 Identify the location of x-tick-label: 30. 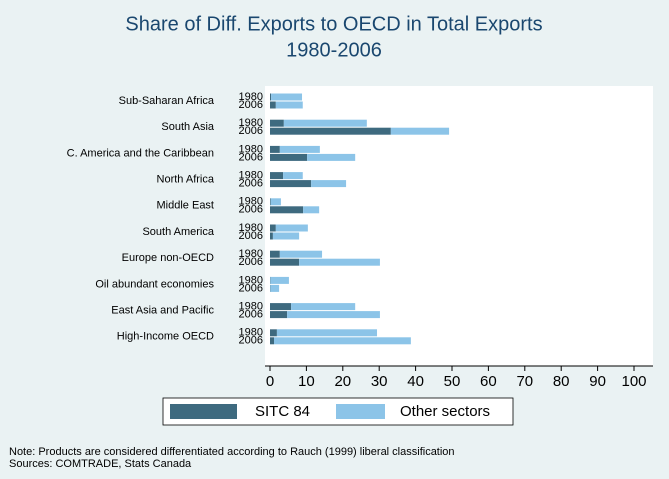
(379, 381).